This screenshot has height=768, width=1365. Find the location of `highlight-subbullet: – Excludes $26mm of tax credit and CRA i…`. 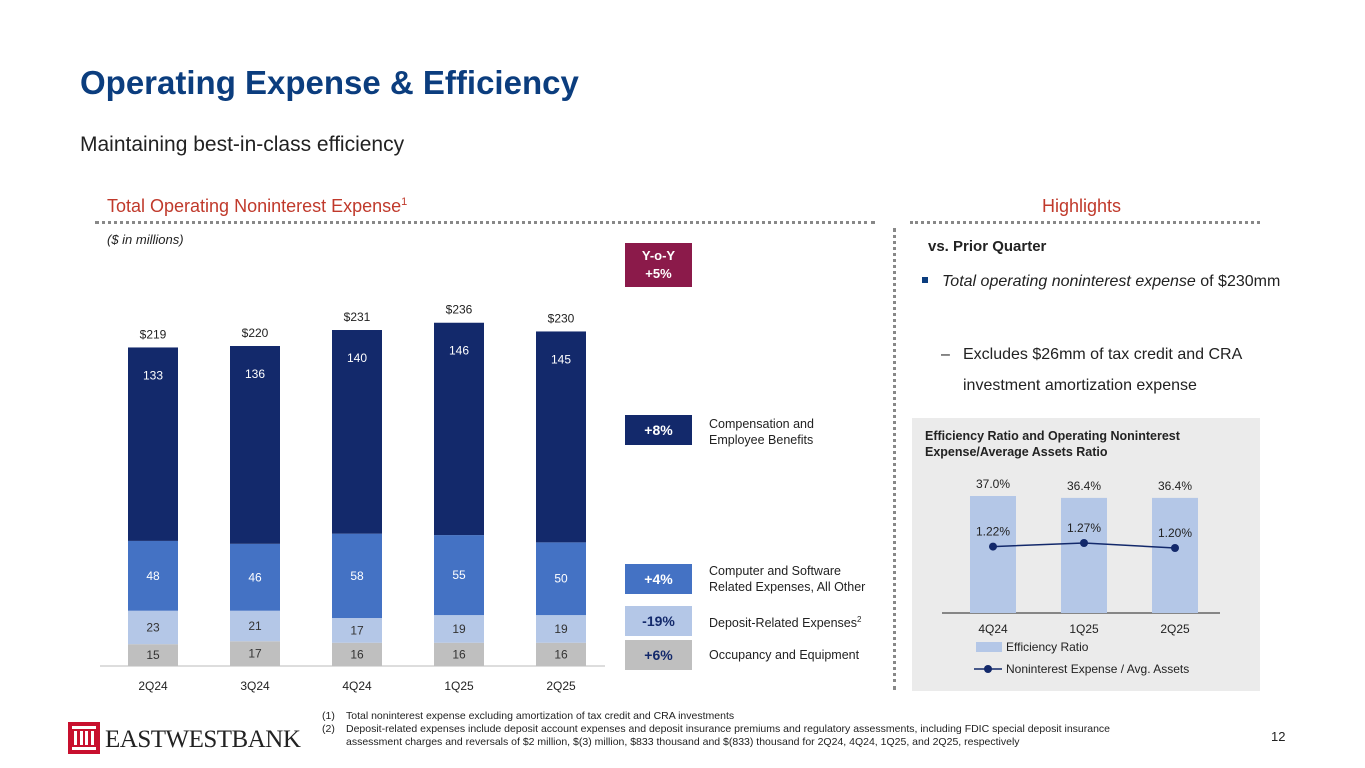

highlight-subbullet: – Excludes $26mm of tax credit and CRA i… is located at coordinates (1111, 370).